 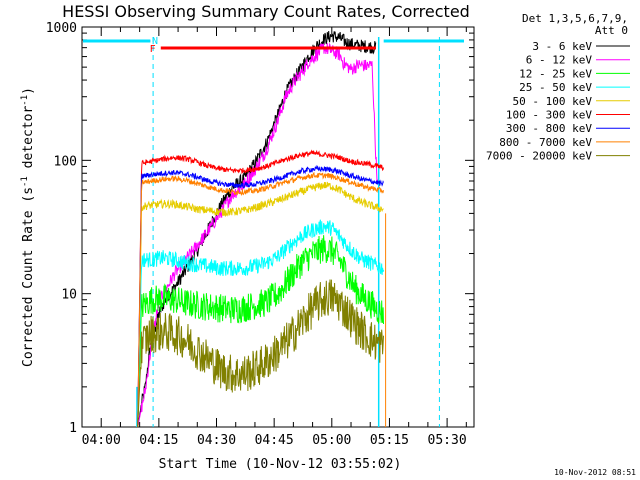 I want to click on x-tick-label: 04:15, so click(x=158, y=440).